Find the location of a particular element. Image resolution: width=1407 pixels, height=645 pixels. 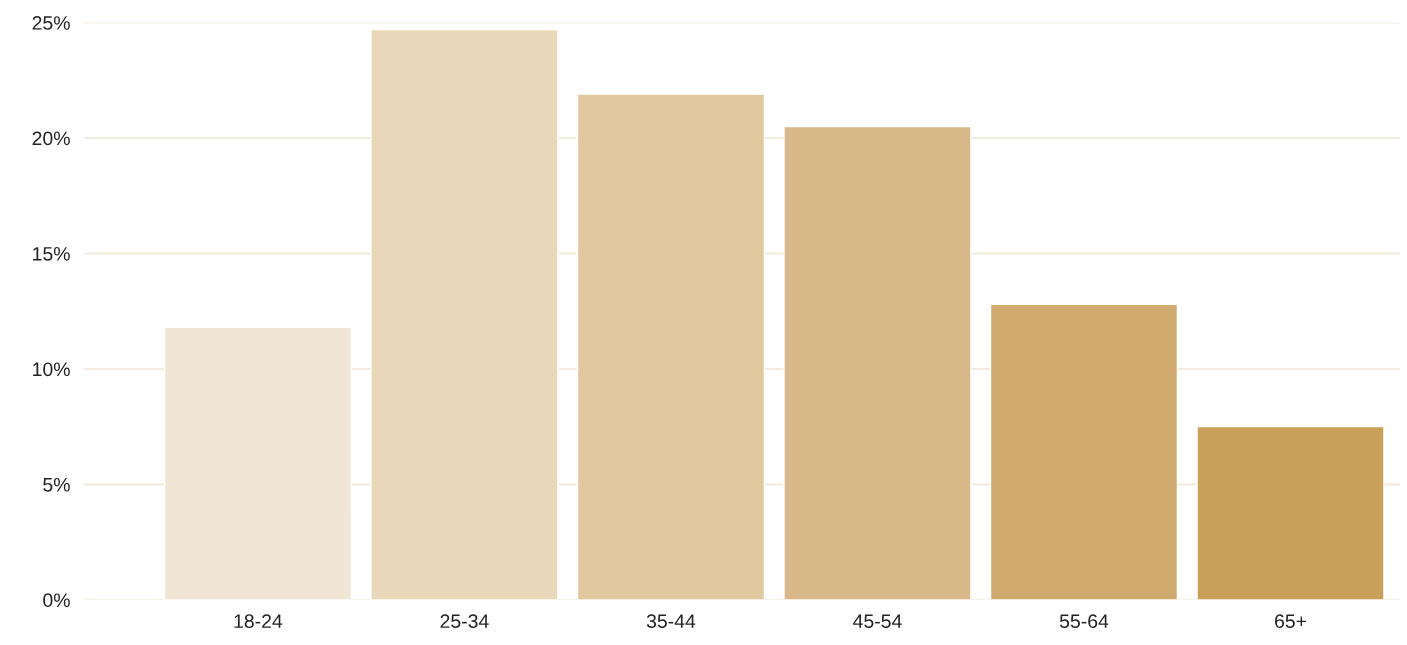

x-tick-label: 65+ is located at coordinates (1291, 621).